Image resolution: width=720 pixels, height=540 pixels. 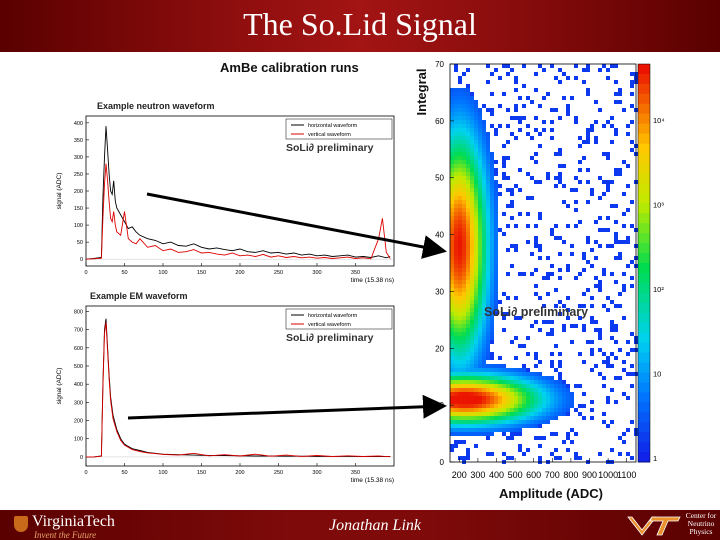 What do you see at coordinates (339, 319) in the screenshot?
I see `em-legend` at bounding box center [339, 319].